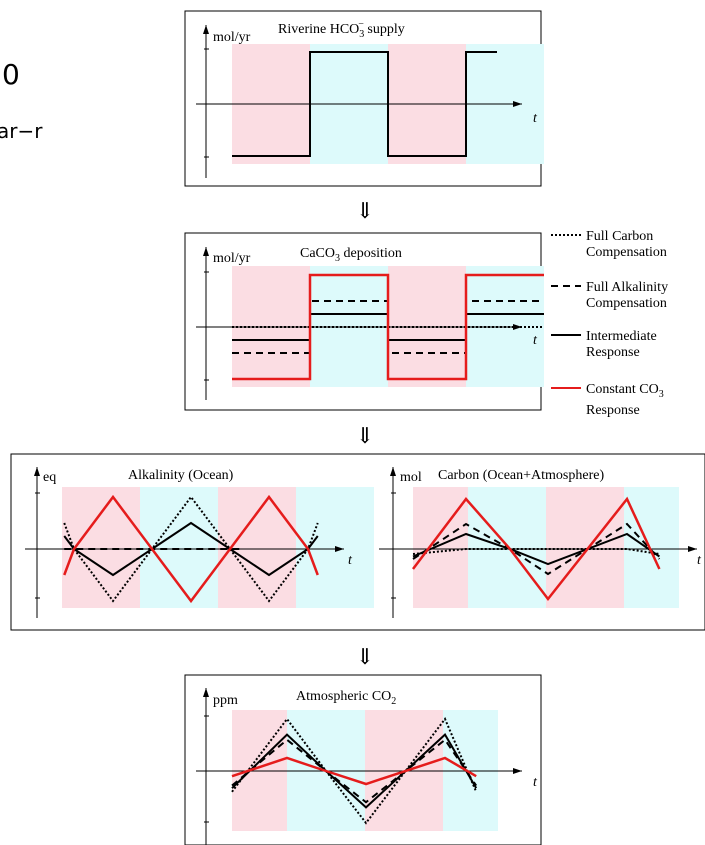 The height and width of the screenshot is (845, 705). I want to click on carbon-y-axis-arrow, so click(393, 471).